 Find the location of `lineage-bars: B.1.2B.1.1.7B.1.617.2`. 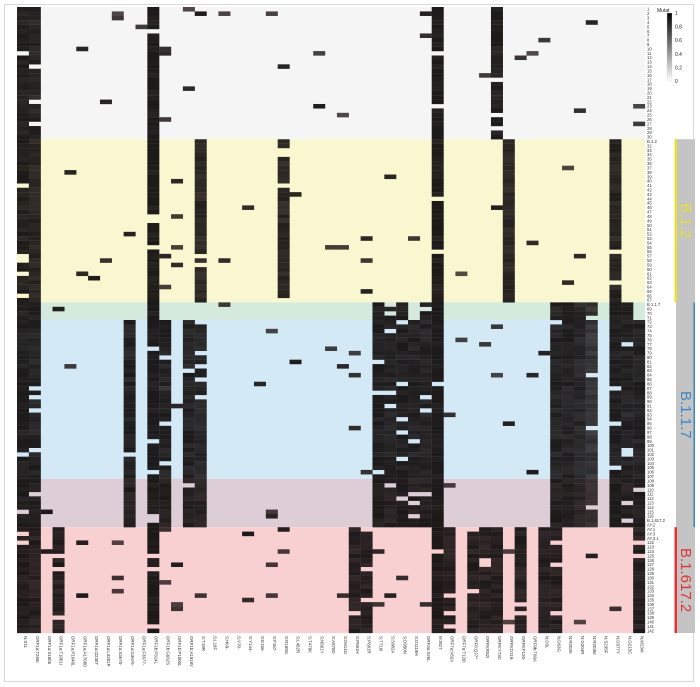

lineage-bars: B.1.2B.1.1.7B.1.617.2 is located at coordinates (684, 386).